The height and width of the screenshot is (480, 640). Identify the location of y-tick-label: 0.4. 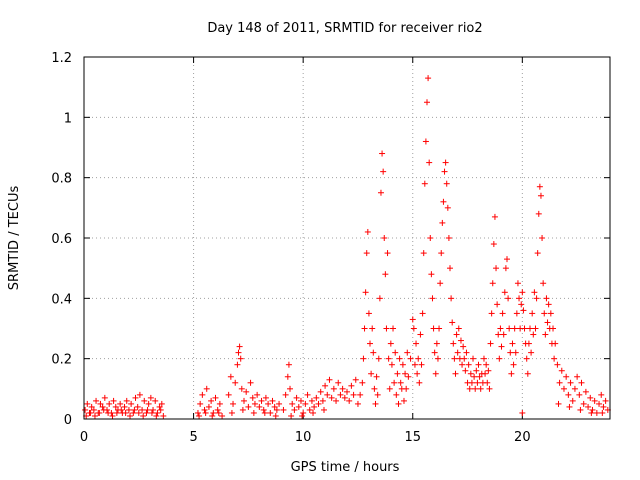
(61, 299).